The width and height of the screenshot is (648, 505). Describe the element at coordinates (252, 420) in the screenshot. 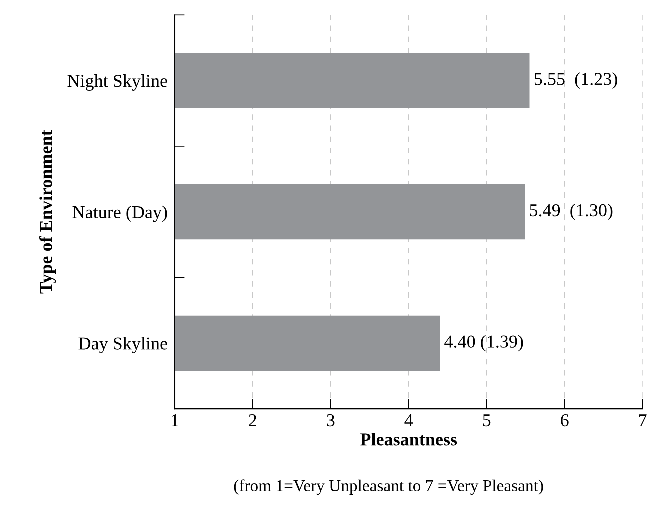

I see `x-tick-label: 2` at that location.